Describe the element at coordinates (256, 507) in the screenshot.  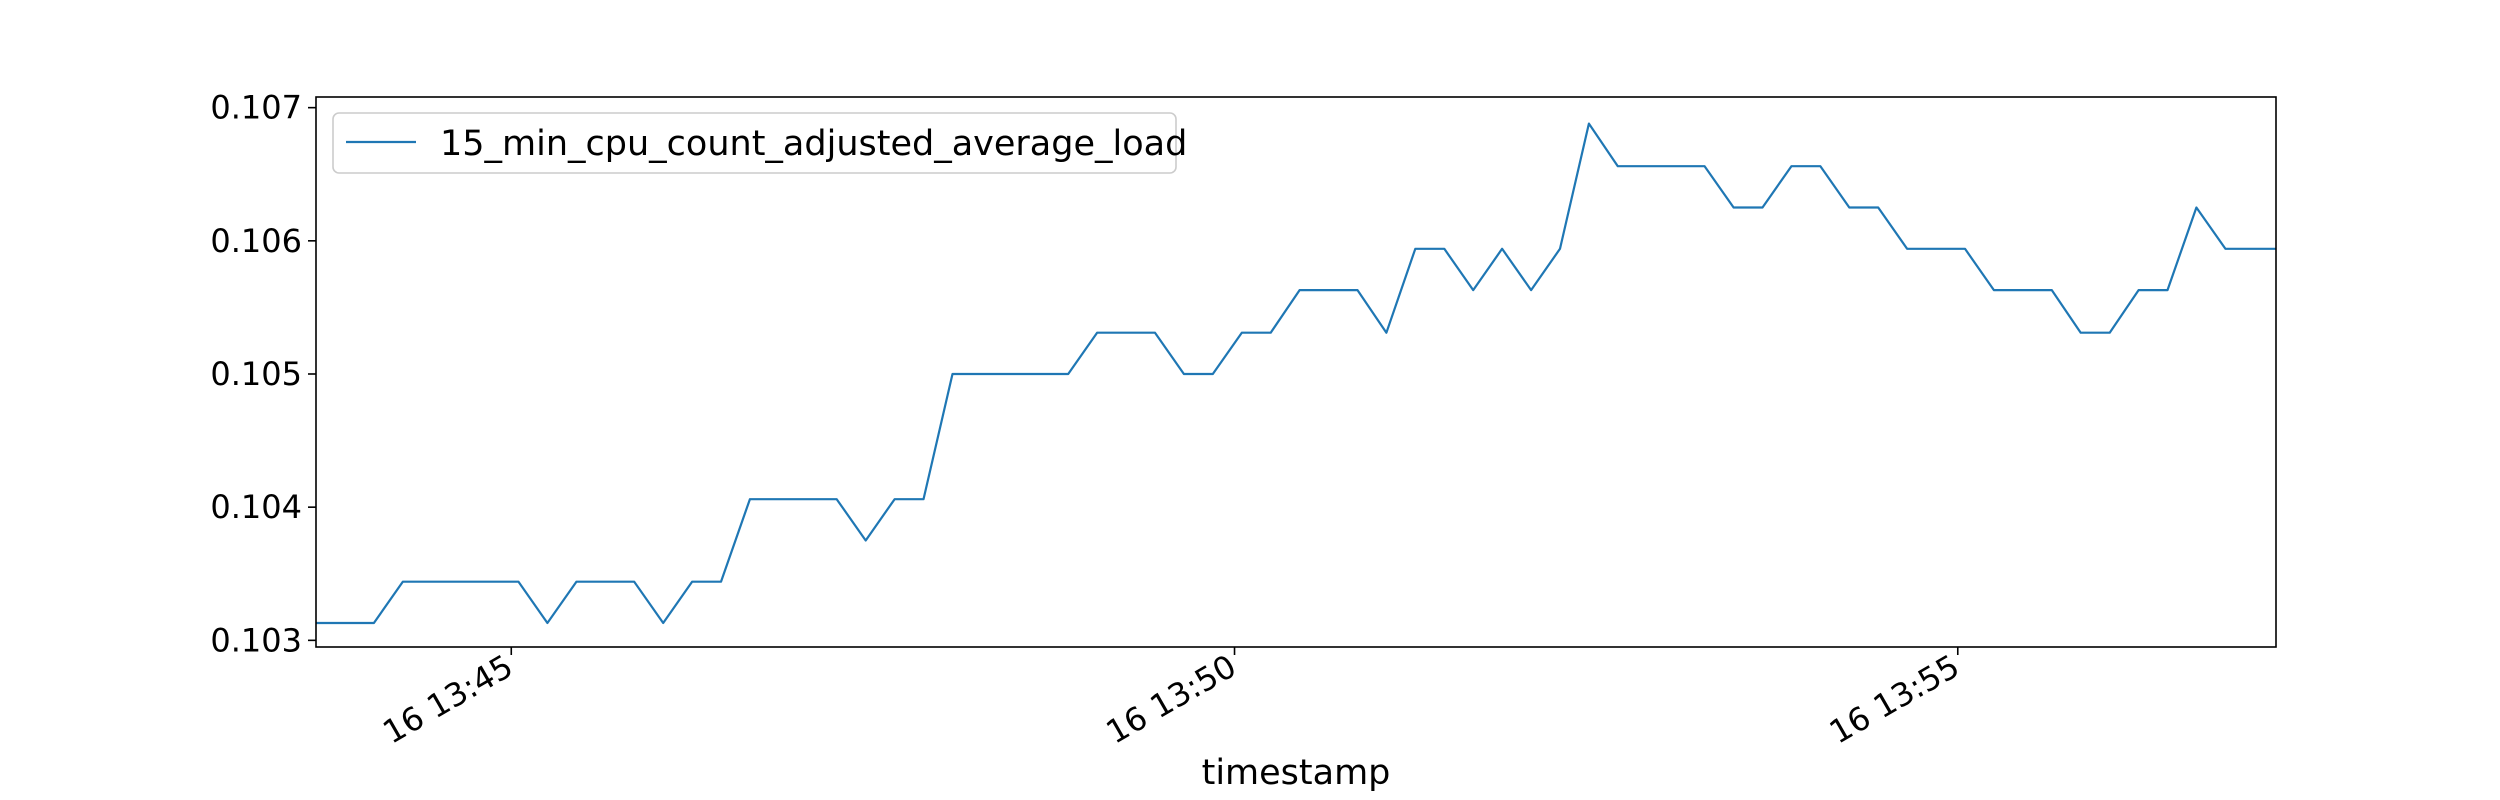
I see `y-tick-label: 0.104` at that location.